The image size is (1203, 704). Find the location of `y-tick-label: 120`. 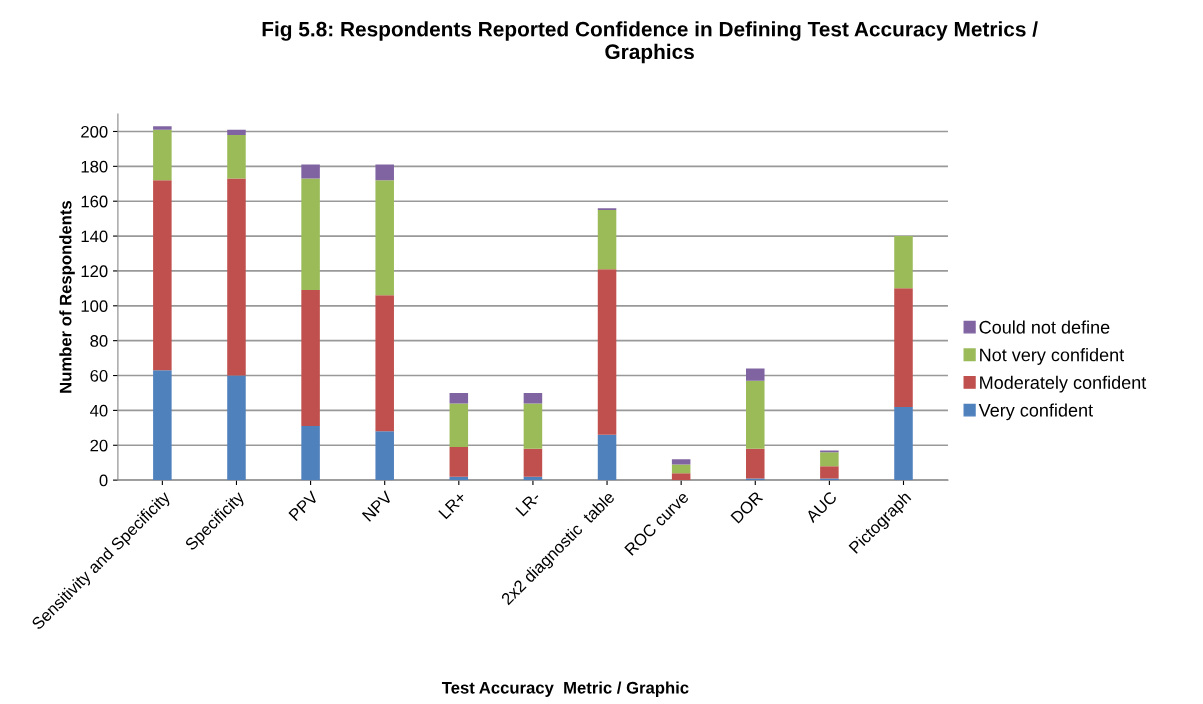

y-tick-label: 120 is located at coordinates (94, 271).